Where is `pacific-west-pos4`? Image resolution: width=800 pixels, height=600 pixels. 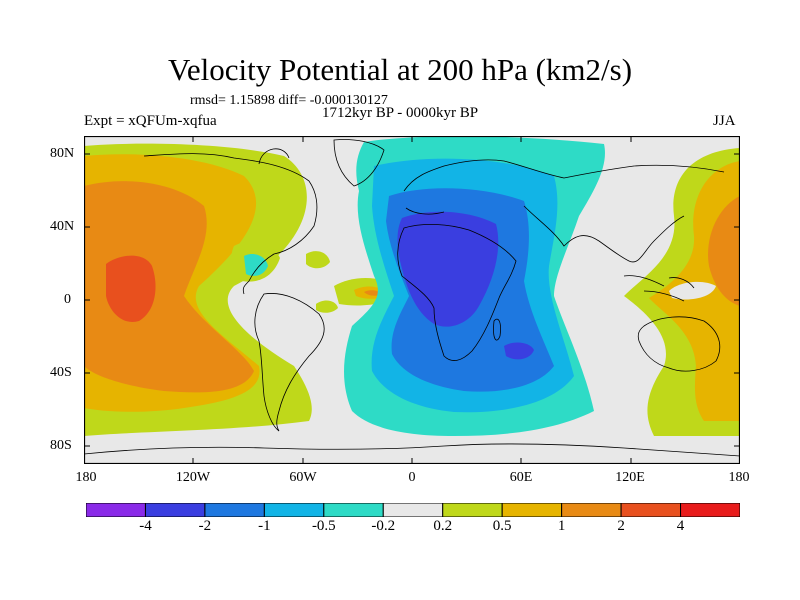
pacific-west-pos4 is located at coordinates (131, 288).